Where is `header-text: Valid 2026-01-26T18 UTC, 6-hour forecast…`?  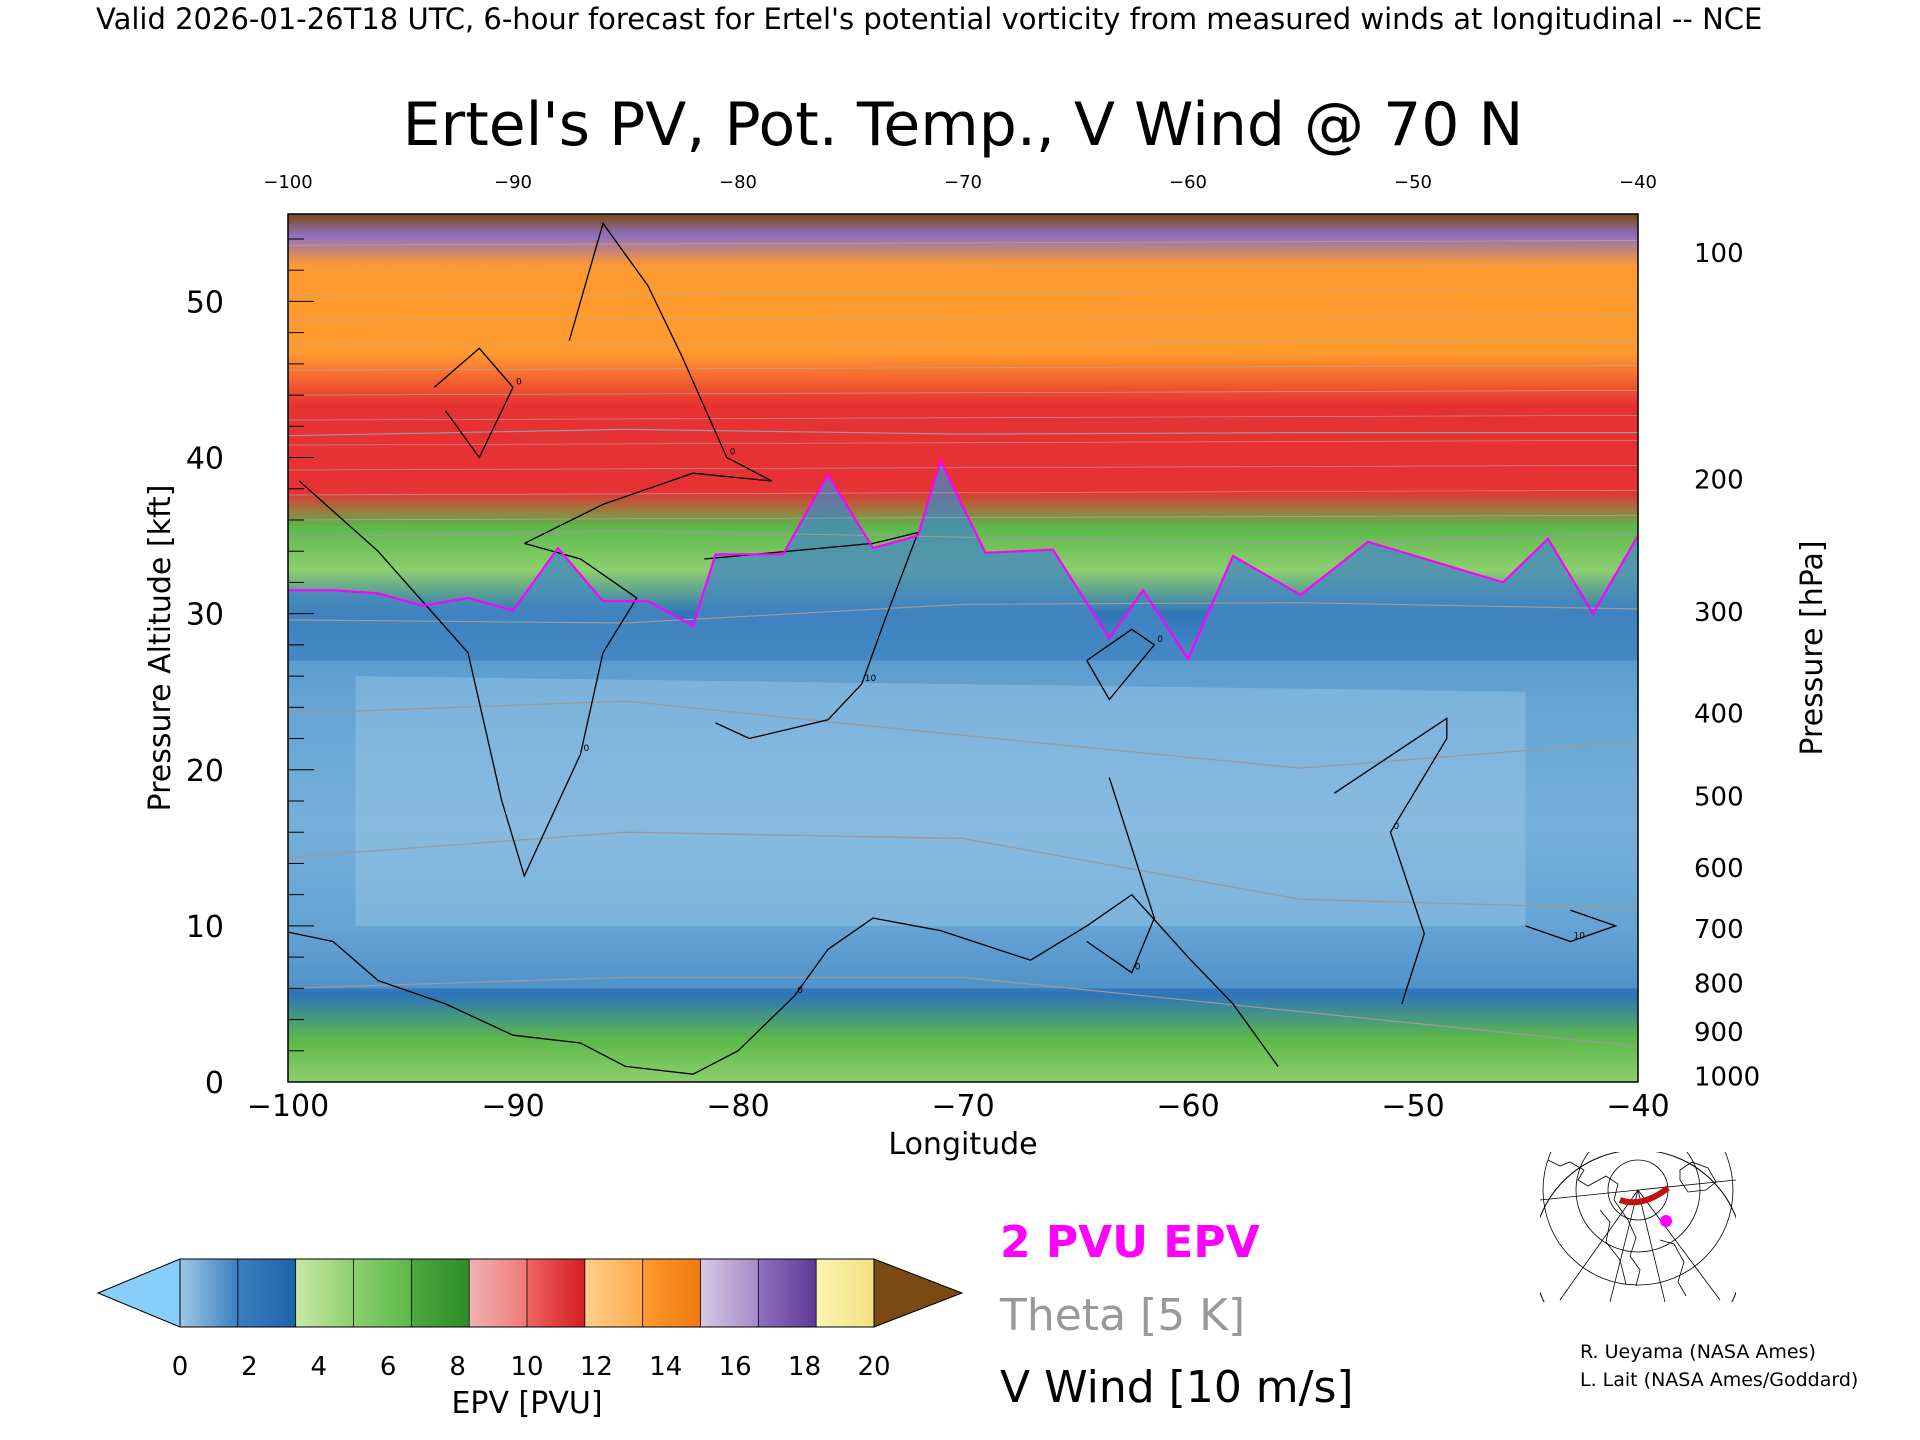
header-text: Valid 2026-01-26T18 UTC, 6-hour forecast… is located at coordinates (929, 19).